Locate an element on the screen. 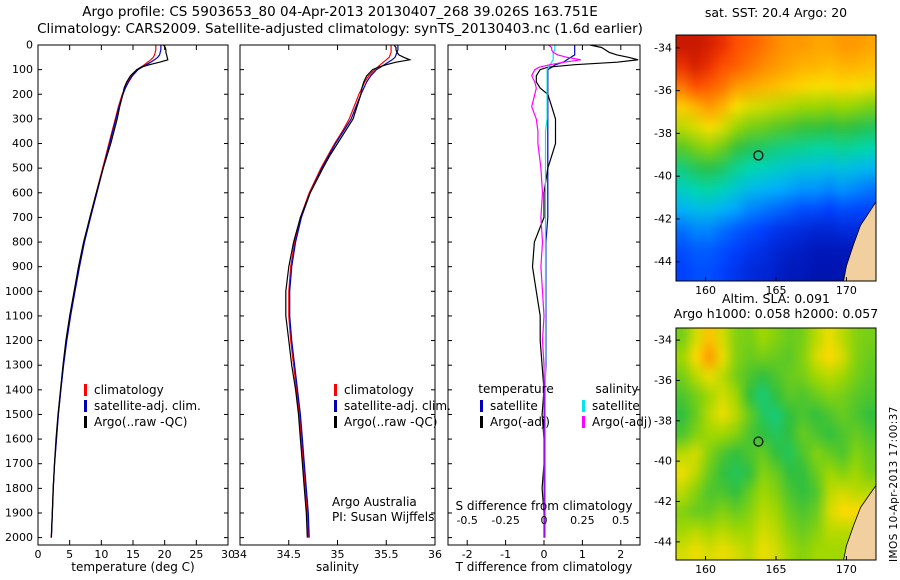 The height and width of the screenshot is (580, 900). imos-timestamp: IMOS 10-Apr-2013 17:00:37 is located at coordinates (894, 484).